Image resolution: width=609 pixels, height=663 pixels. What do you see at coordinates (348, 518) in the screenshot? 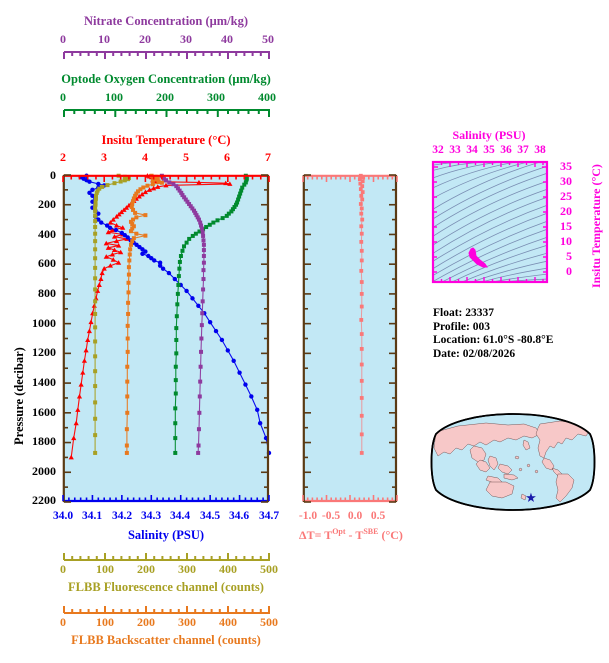
I see `delta-t-tick-labels: -1.0 -0.5 0.0 0.5` at bounding box center [348, 518].